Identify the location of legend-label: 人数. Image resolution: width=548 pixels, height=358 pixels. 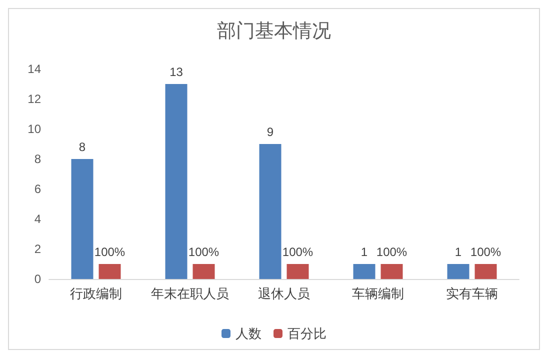
(249, 333).